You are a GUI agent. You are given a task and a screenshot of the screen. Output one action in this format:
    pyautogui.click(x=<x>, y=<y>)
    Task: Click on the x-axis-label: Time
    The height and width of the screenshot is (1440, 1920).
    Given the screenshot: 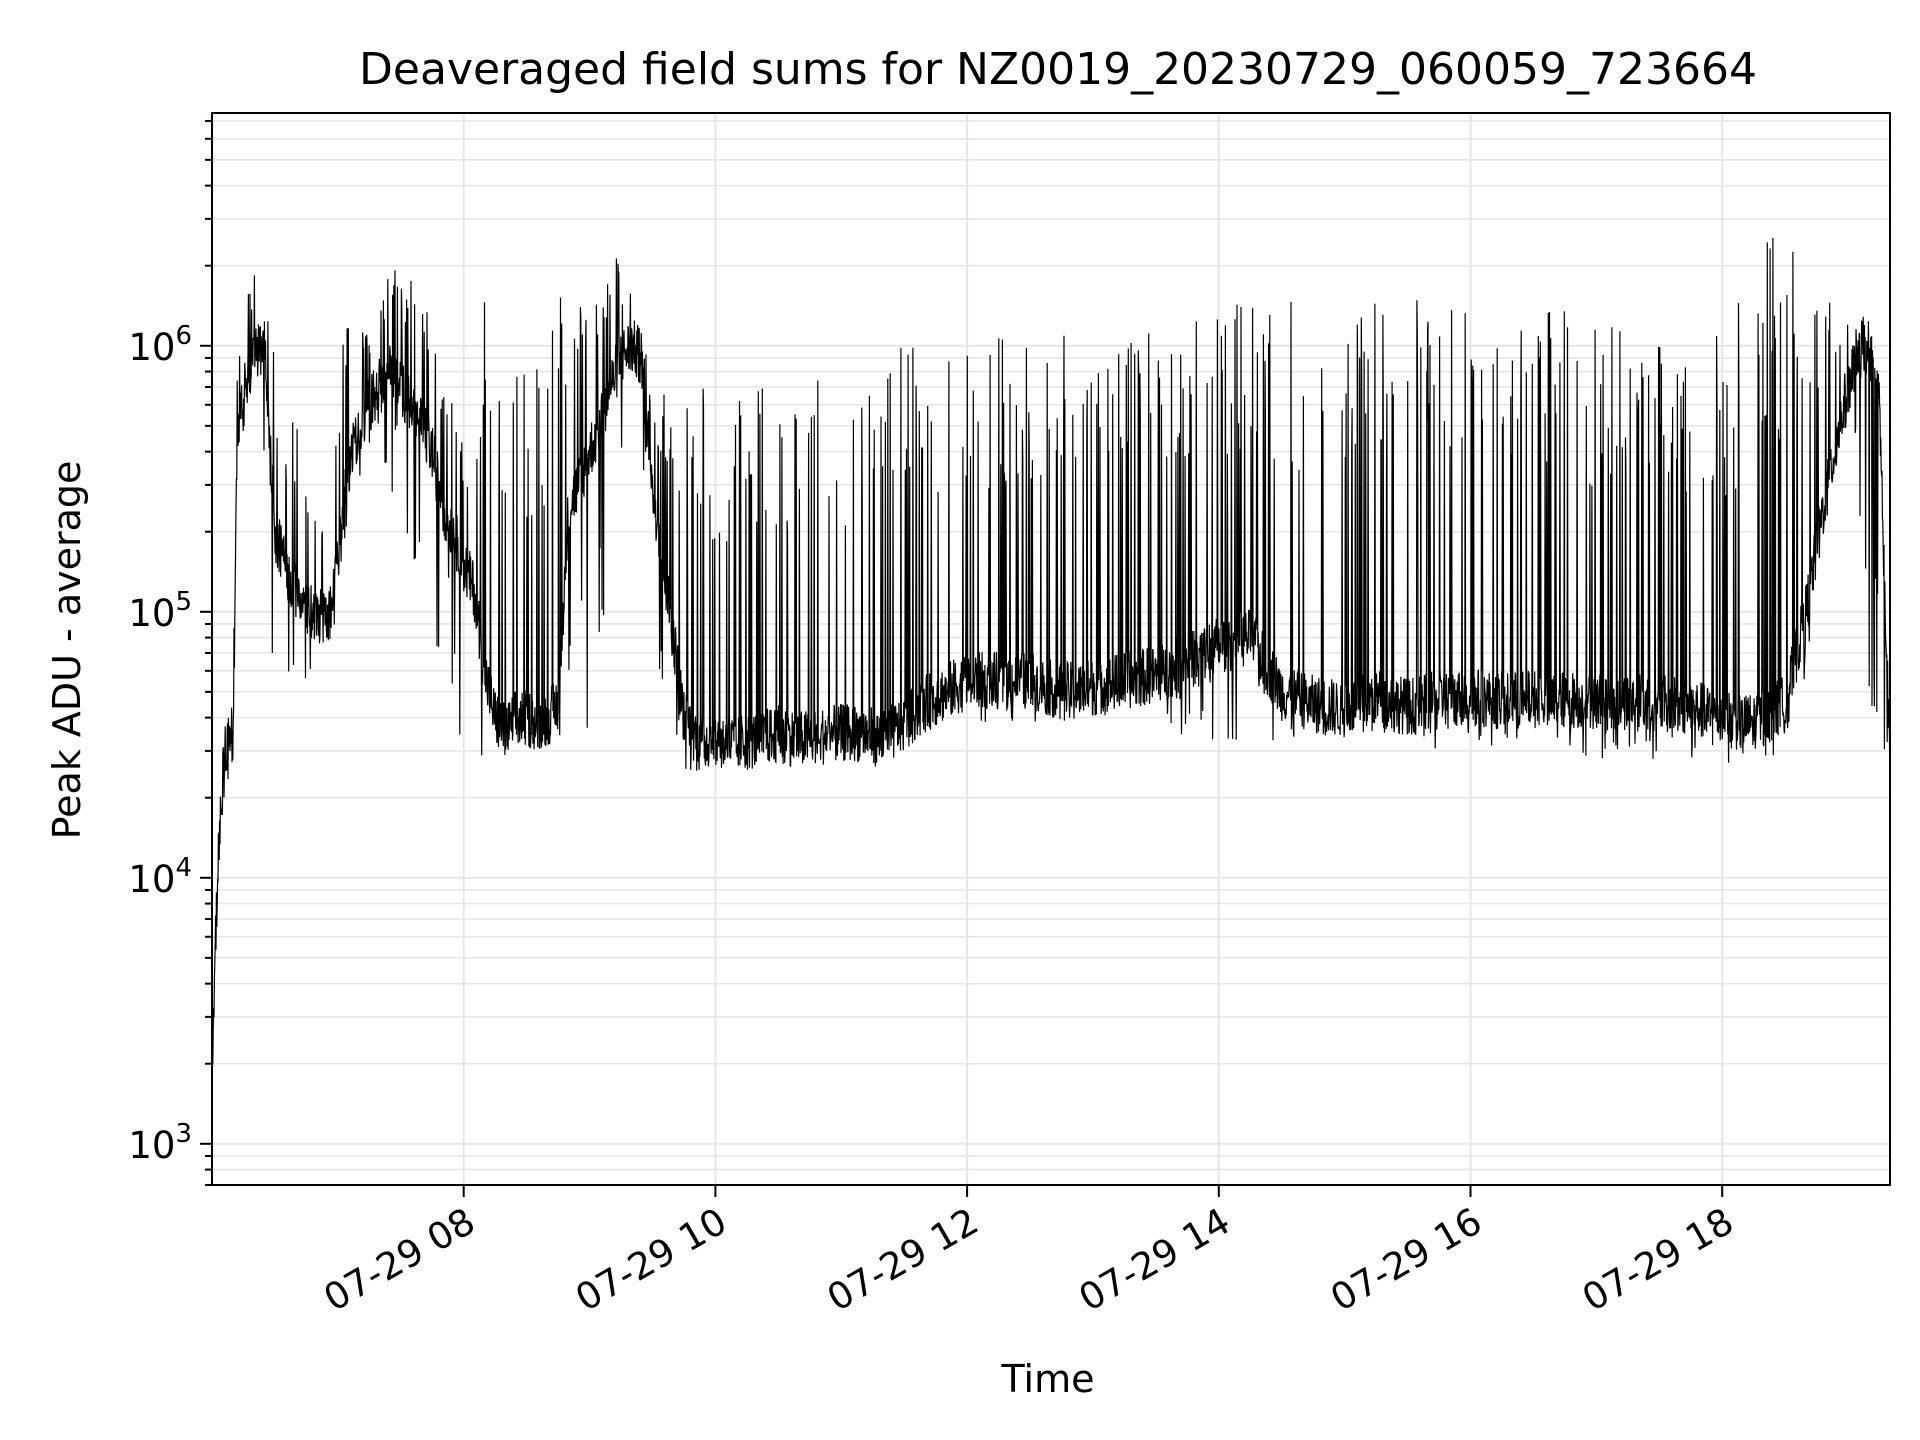 What is the action you would take?
    pyautogui.click(x=1048, y=1379)
    